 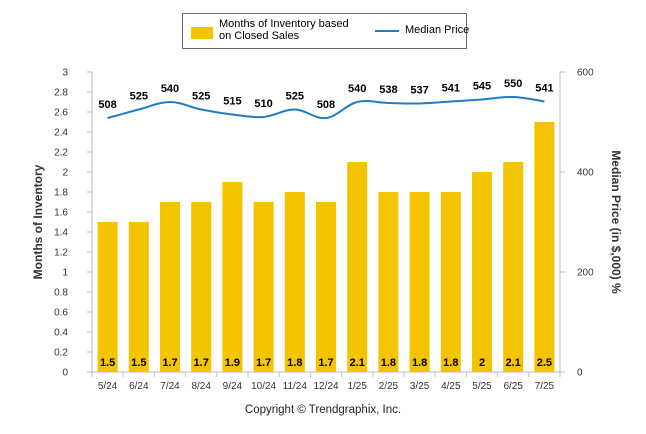 What do you see at coordinates (139, 386) in the screenshot?
I see `x-tick-label: 6/24` at bounding box center [139, 386].